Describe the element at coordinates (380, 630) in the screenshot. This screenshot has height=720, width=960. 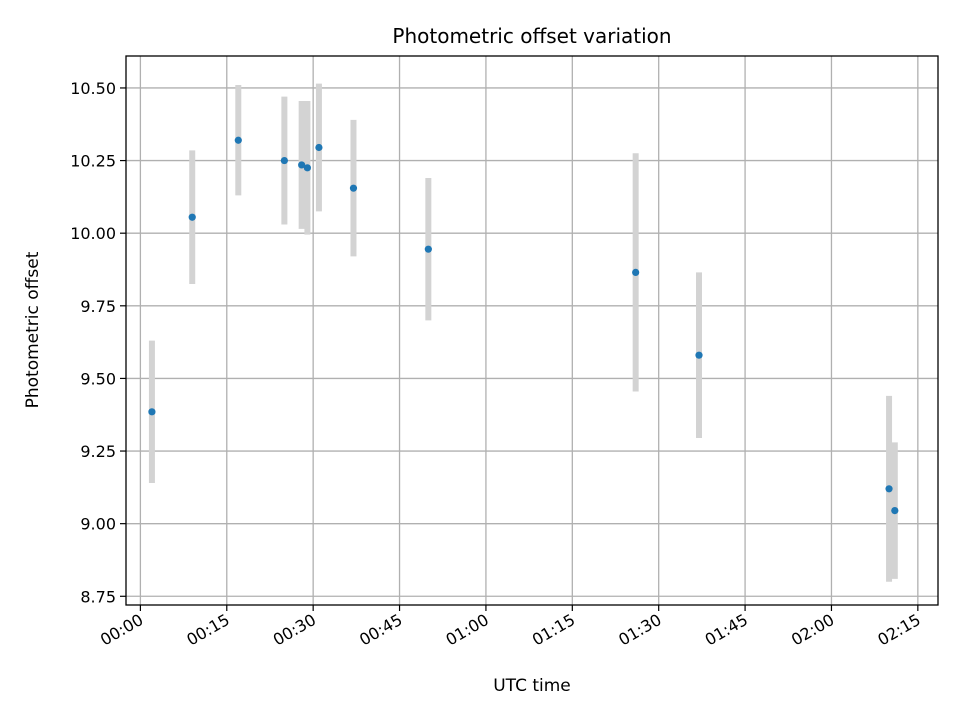
I see `x-tick-label: 00:45` at that location.